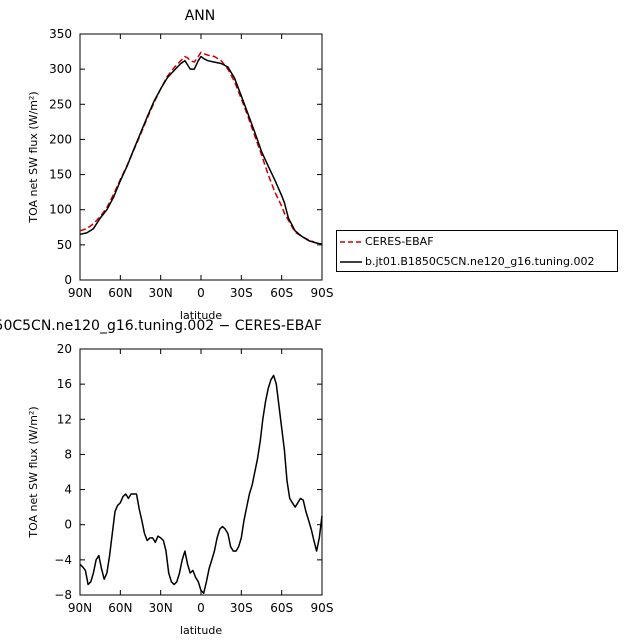 The width and height of the screenshot is (642, 642). What do you see at coordinates (161, 293) in the screenshot?
I see `top-x-tick-label: 30N` at bounding box center [161, 293].